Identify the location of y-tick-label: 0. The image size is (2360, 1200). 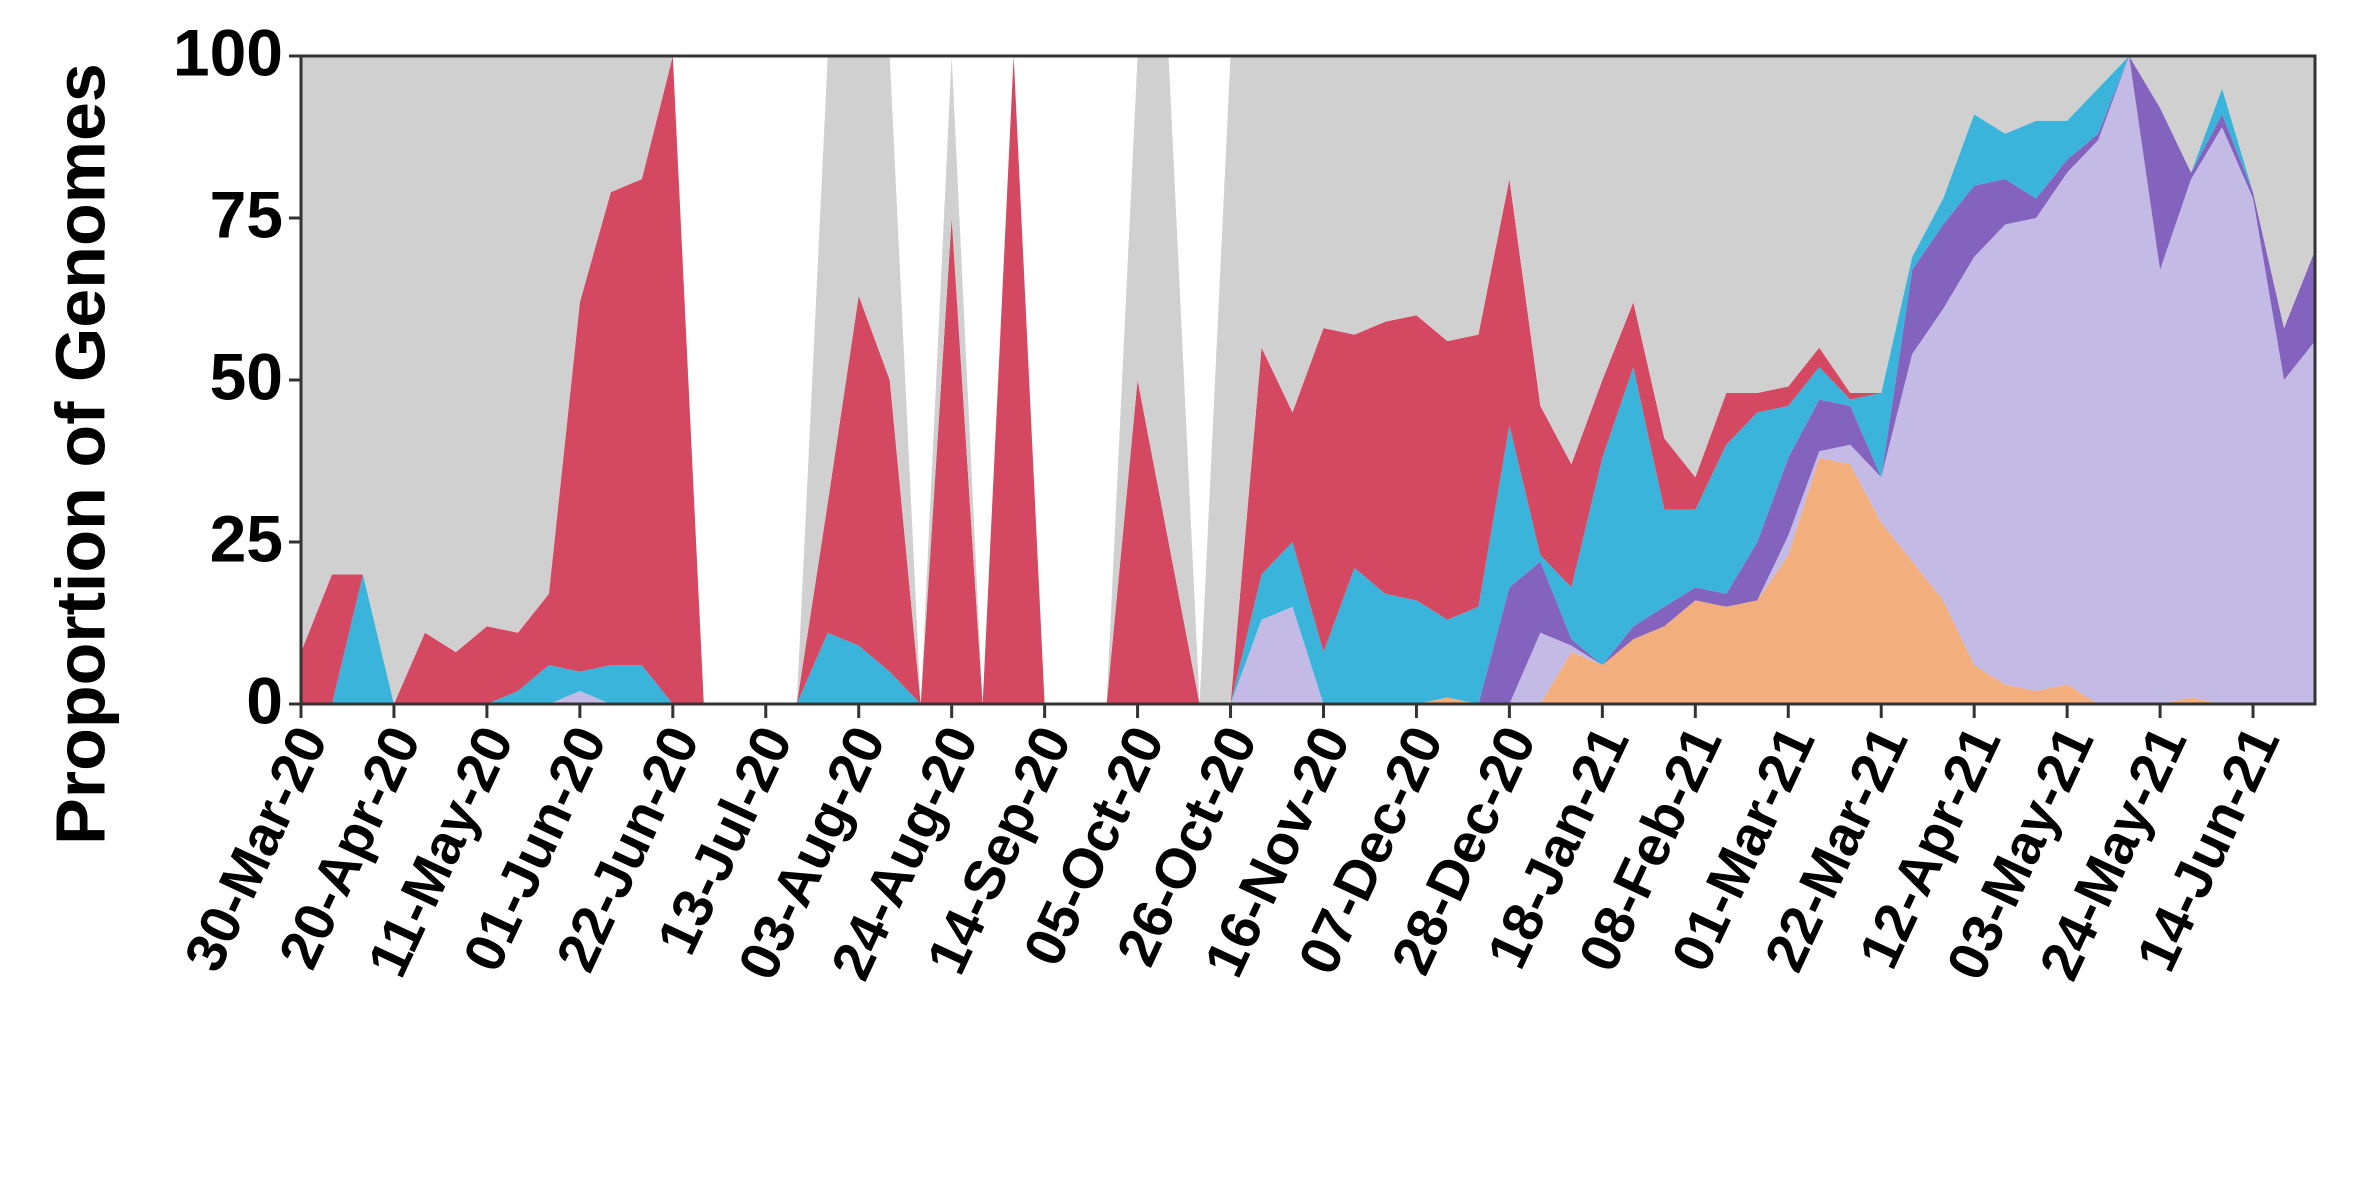
(264, 700).